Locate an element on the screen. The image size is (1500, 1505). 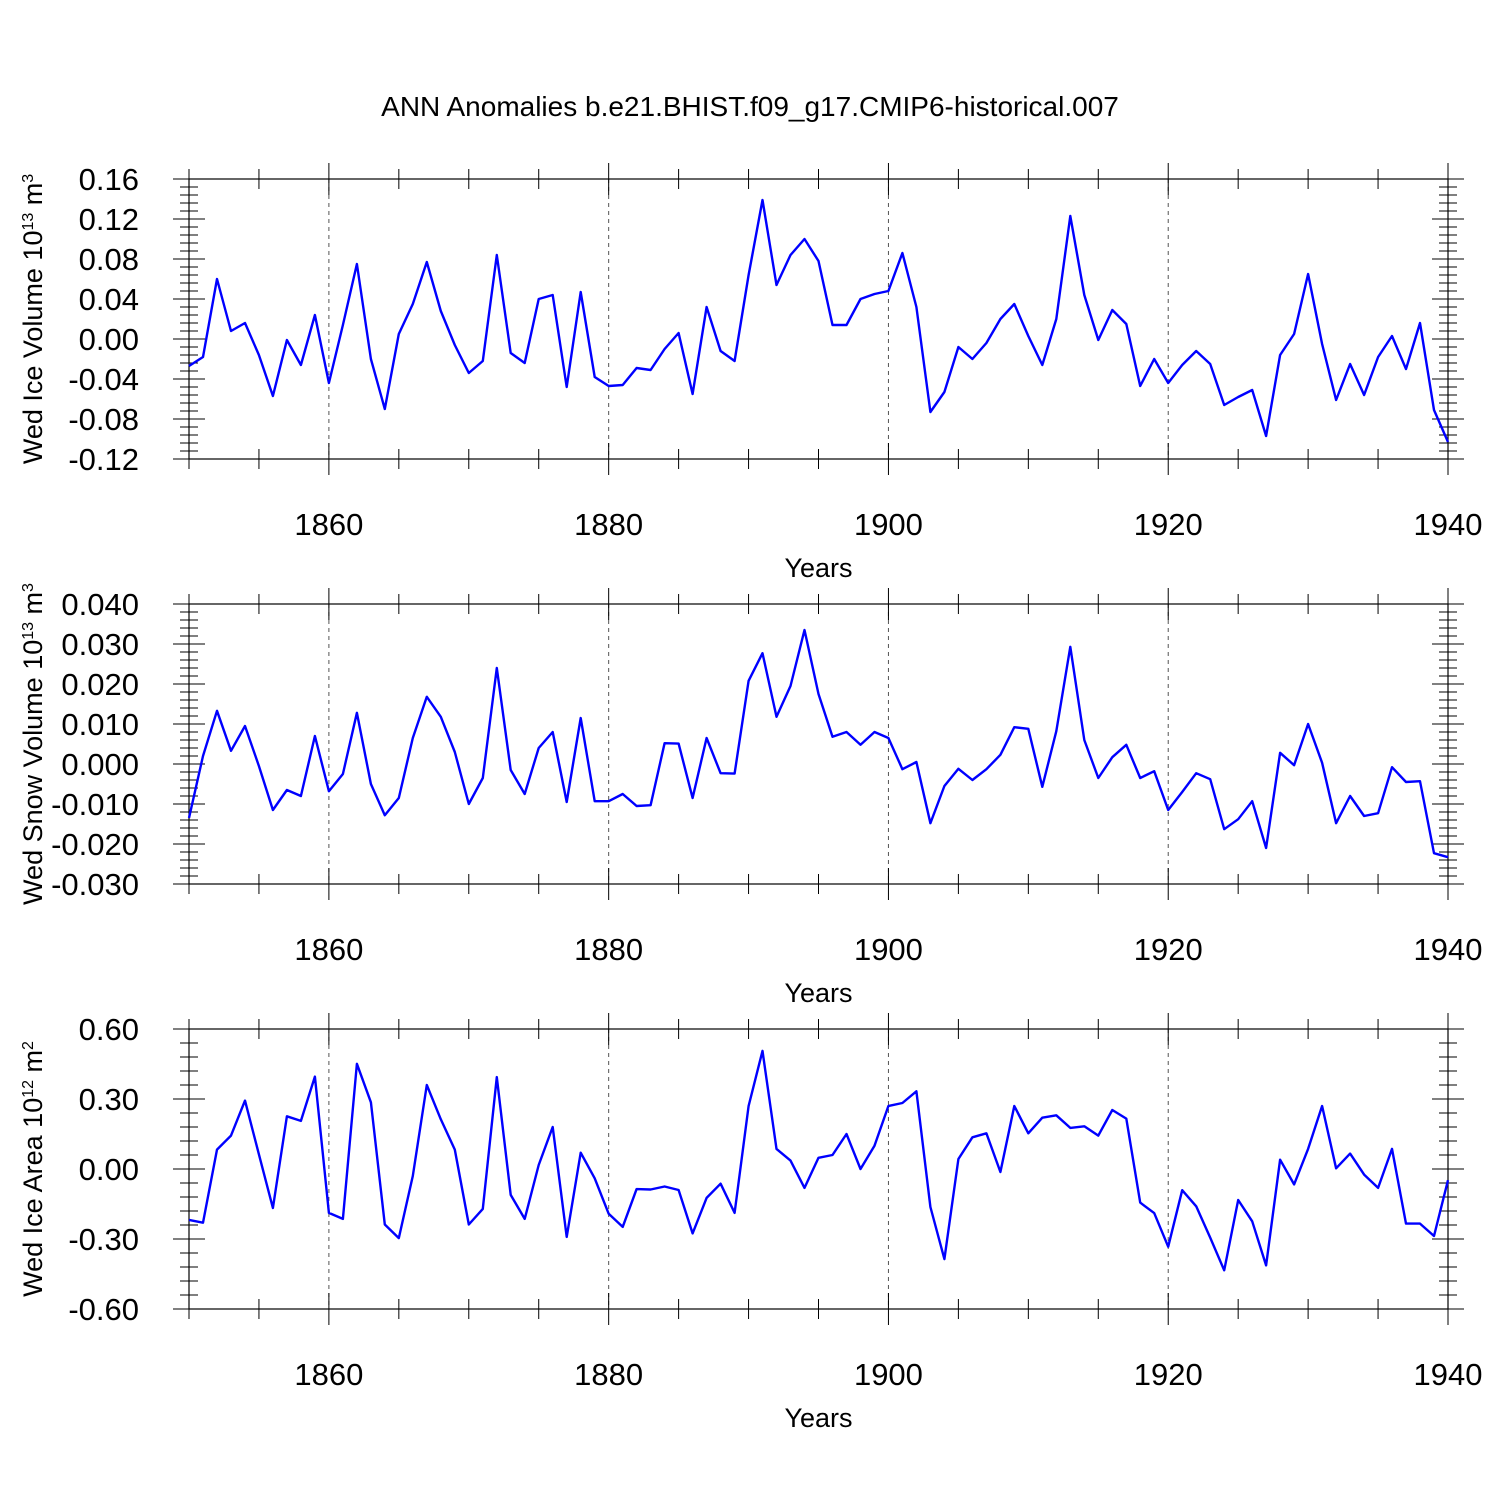
y-tick-label: -0.020 is located at coordinates (95, 844).